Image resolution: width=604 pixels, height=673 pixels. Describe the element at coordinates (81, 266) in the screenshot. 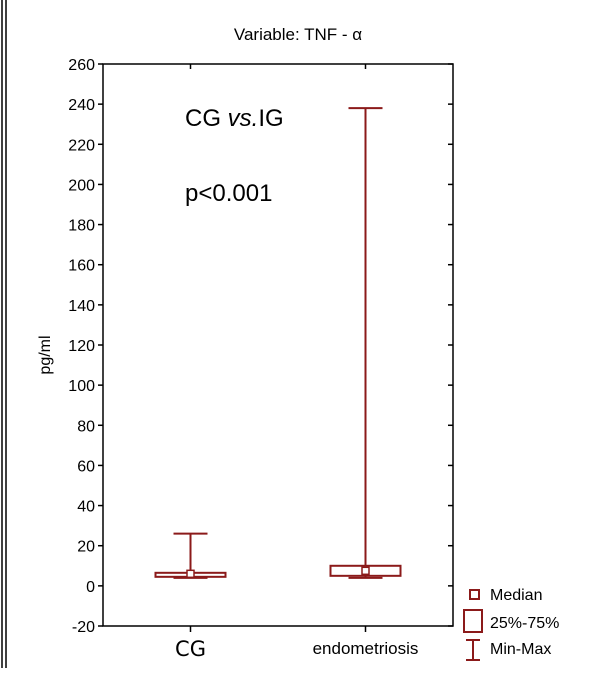

I see `y-tick-label: 160` at that location.